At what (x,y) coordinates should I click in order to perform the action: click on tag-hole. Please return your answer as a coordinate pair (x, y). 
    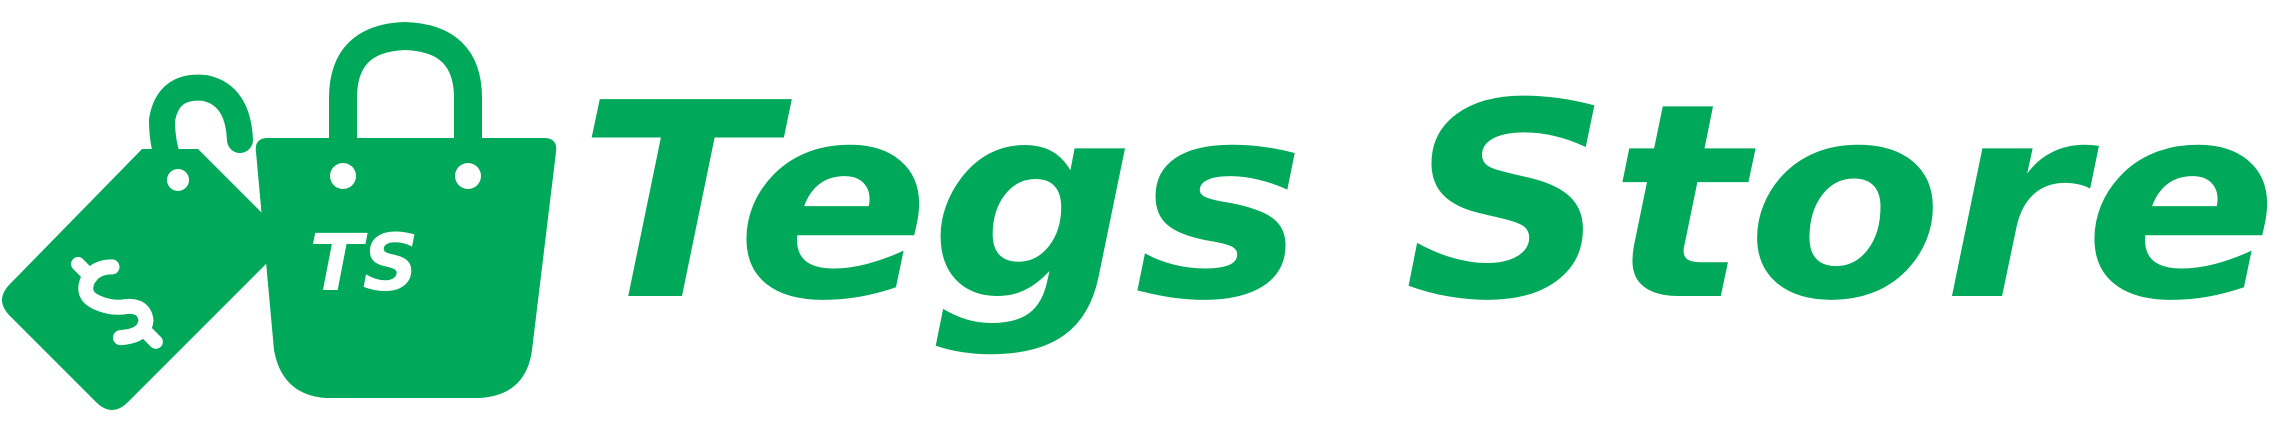
    Looking at the image, I should click on (178, 180).